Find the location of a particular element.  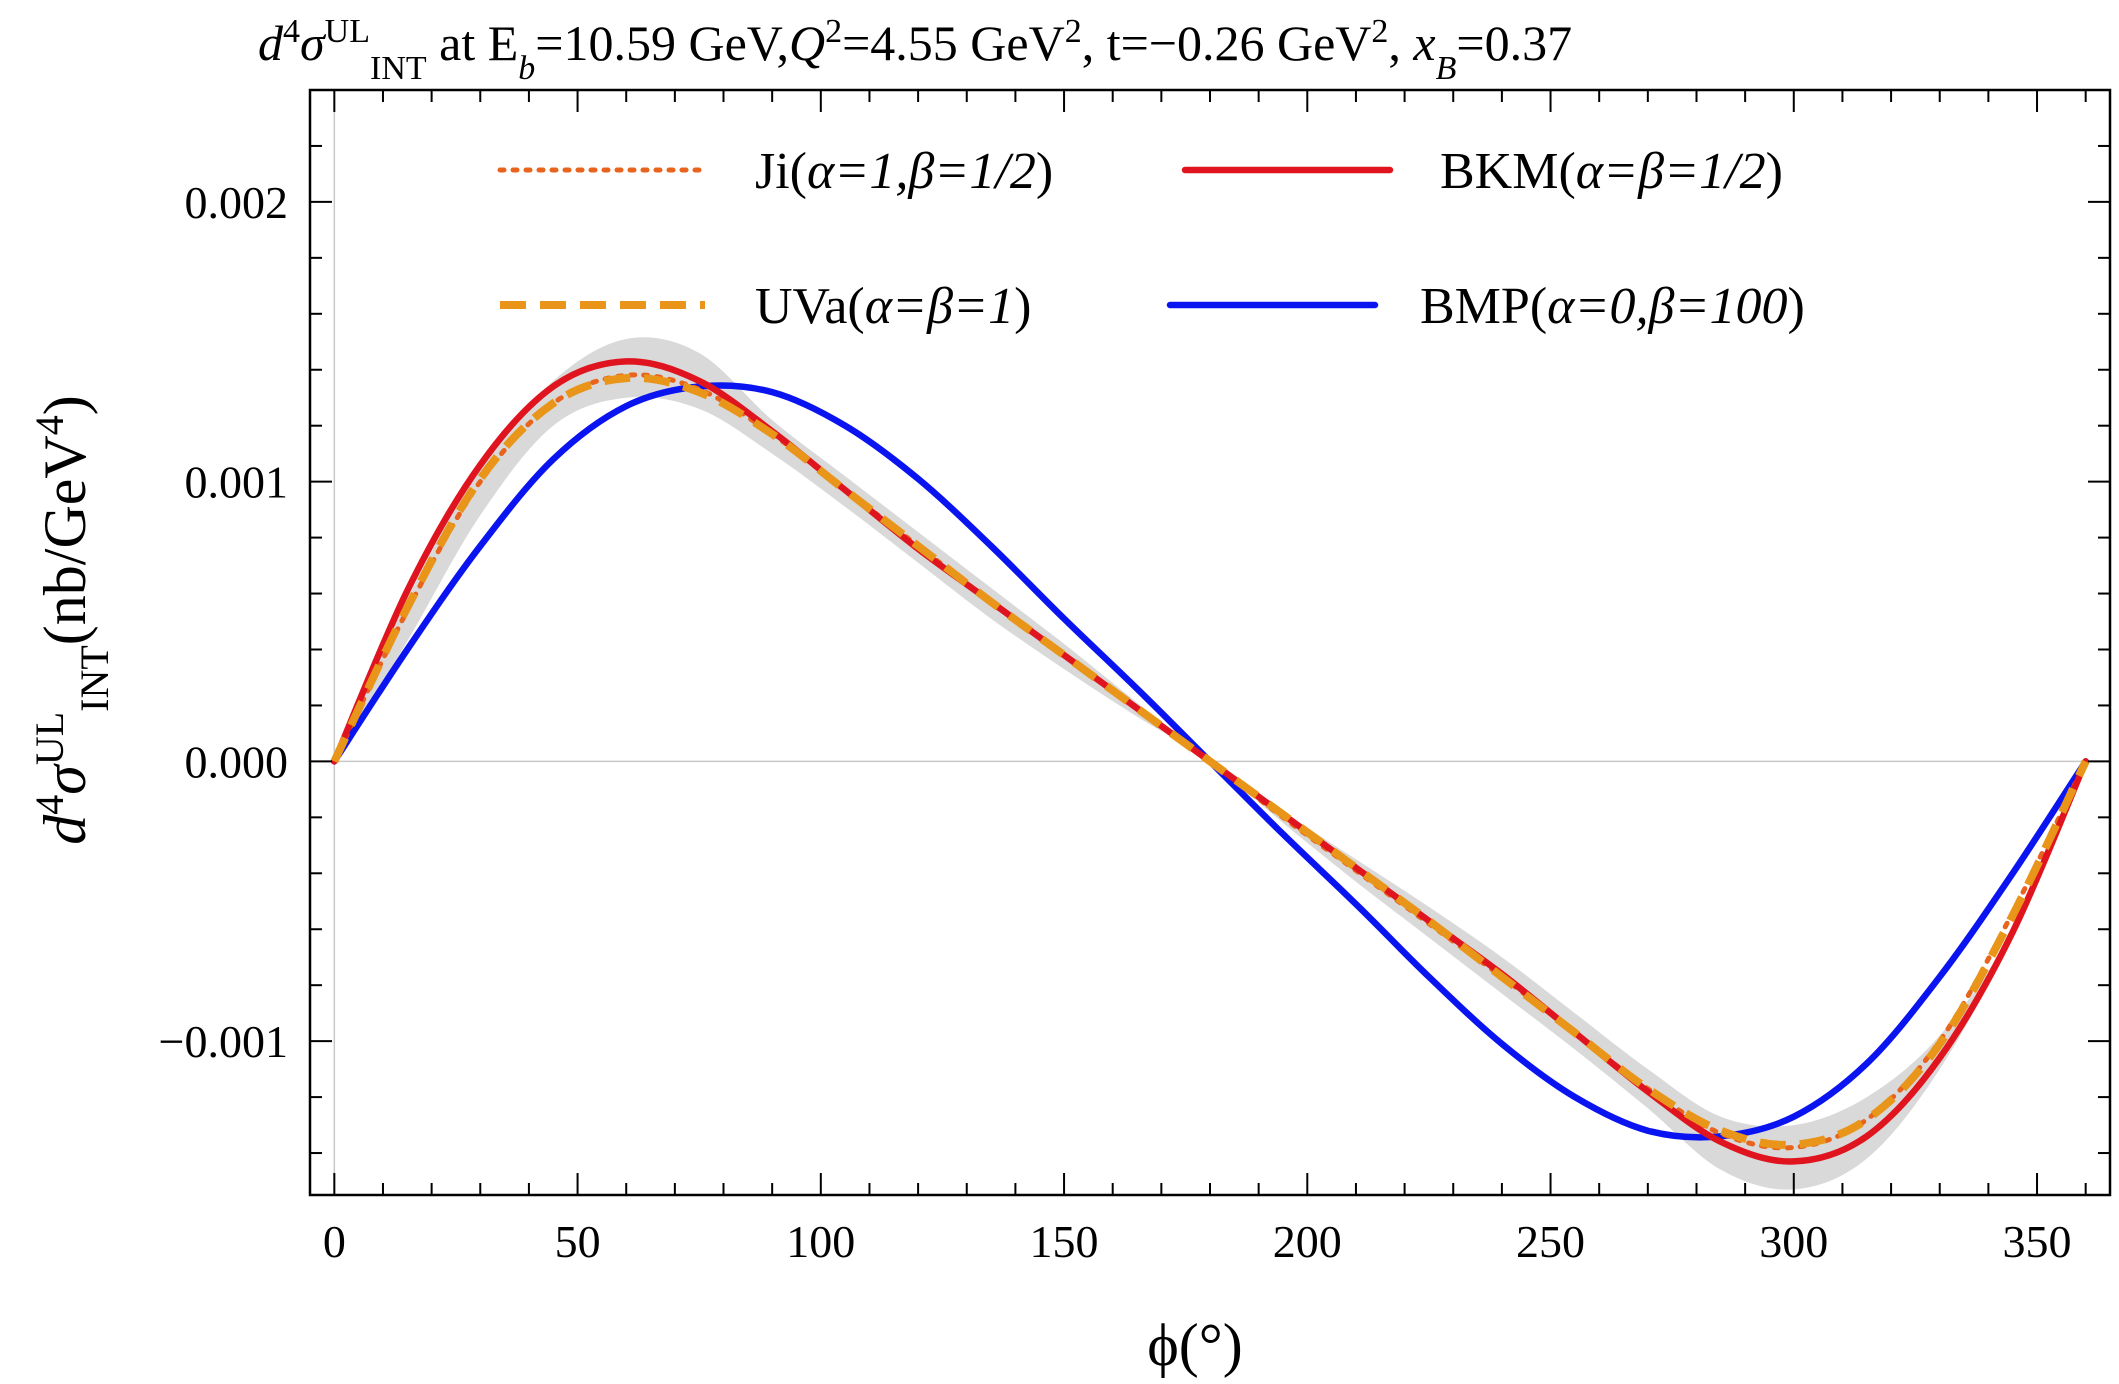

y-tick-label: 0.002 is located at coordinates (237, 202).